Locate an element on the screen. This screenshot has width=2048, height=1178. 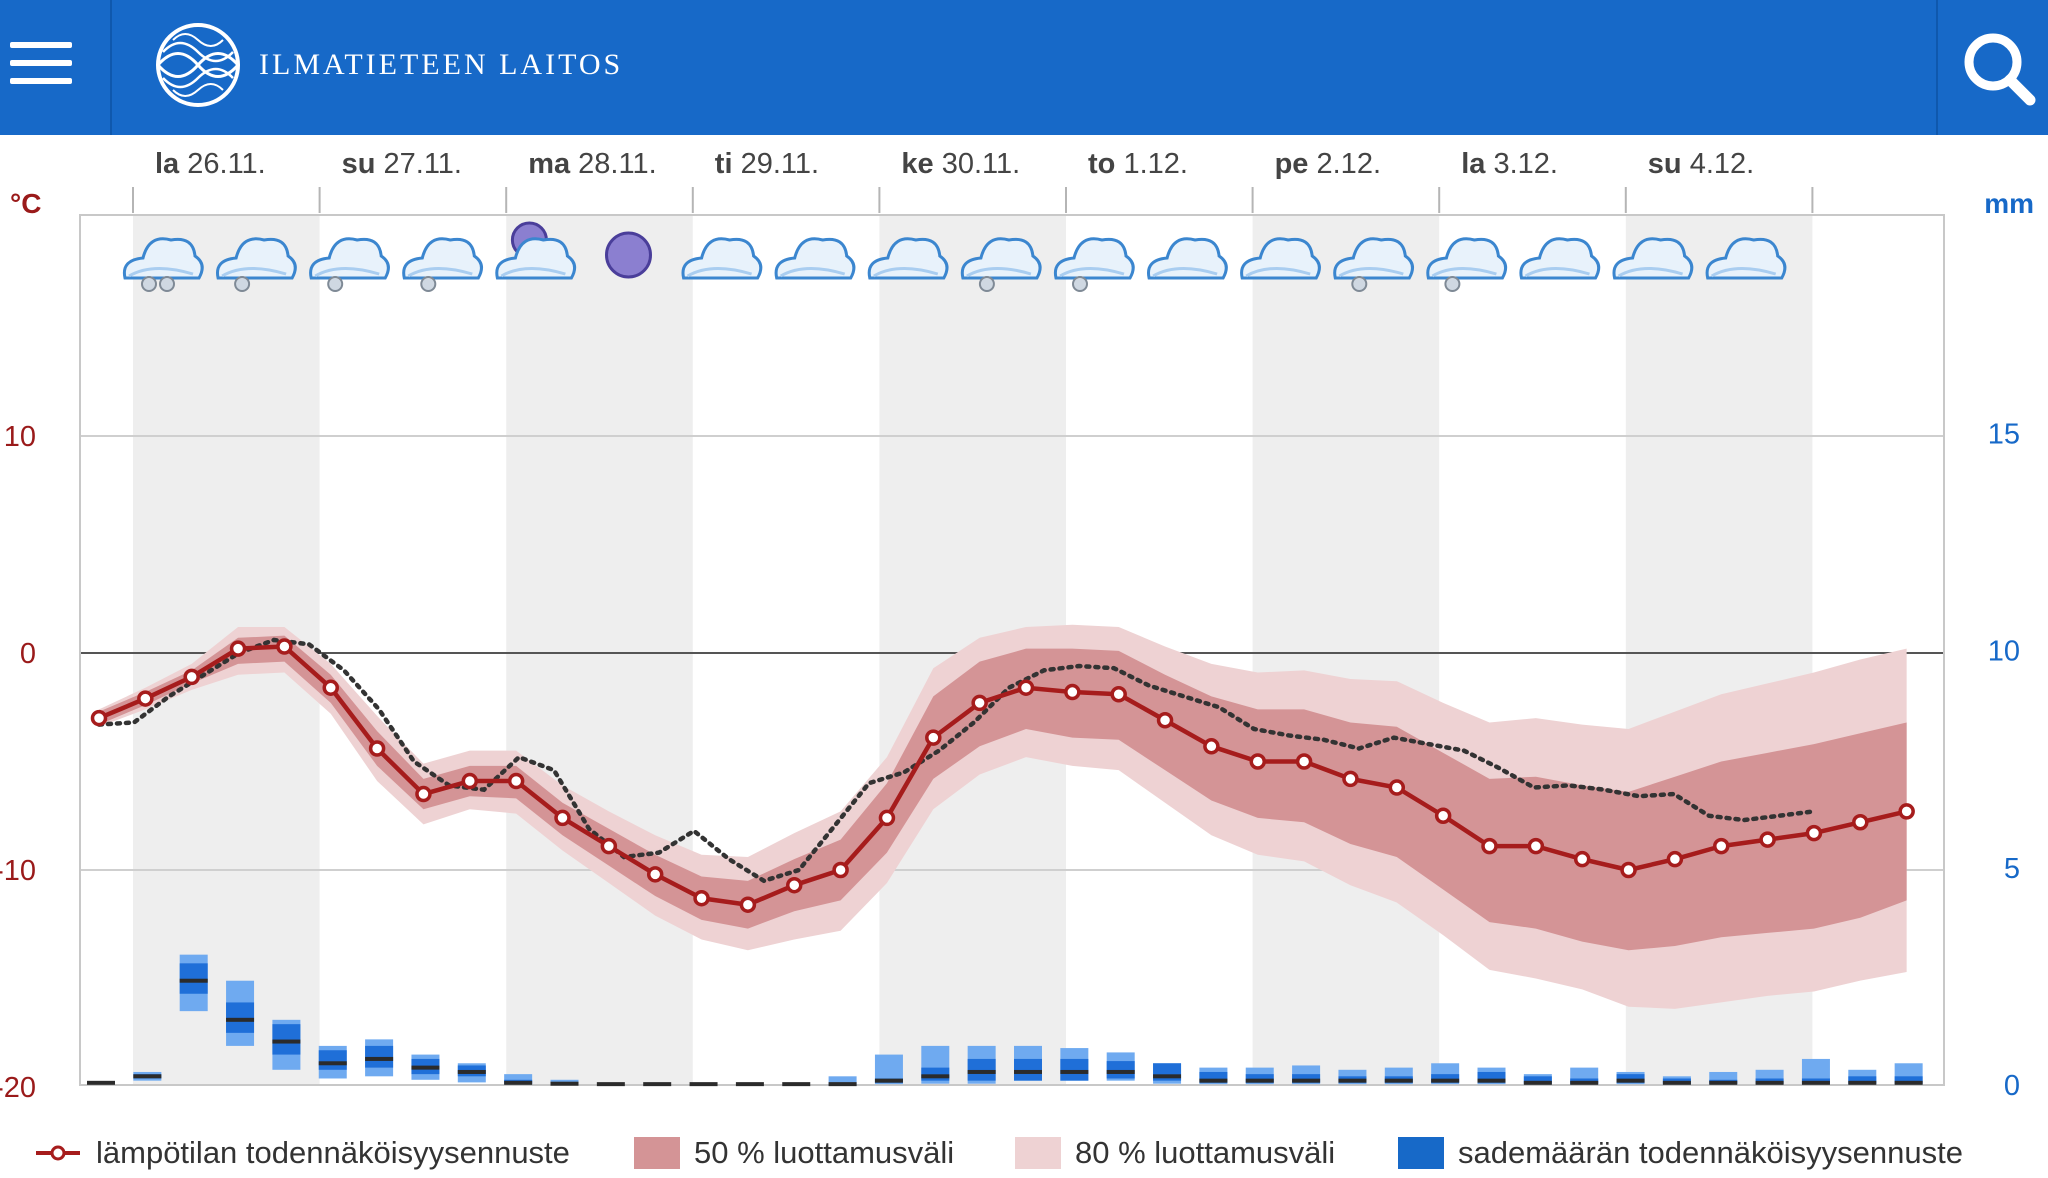
hamburger-menu-icon is located at coordinates (41, 63).